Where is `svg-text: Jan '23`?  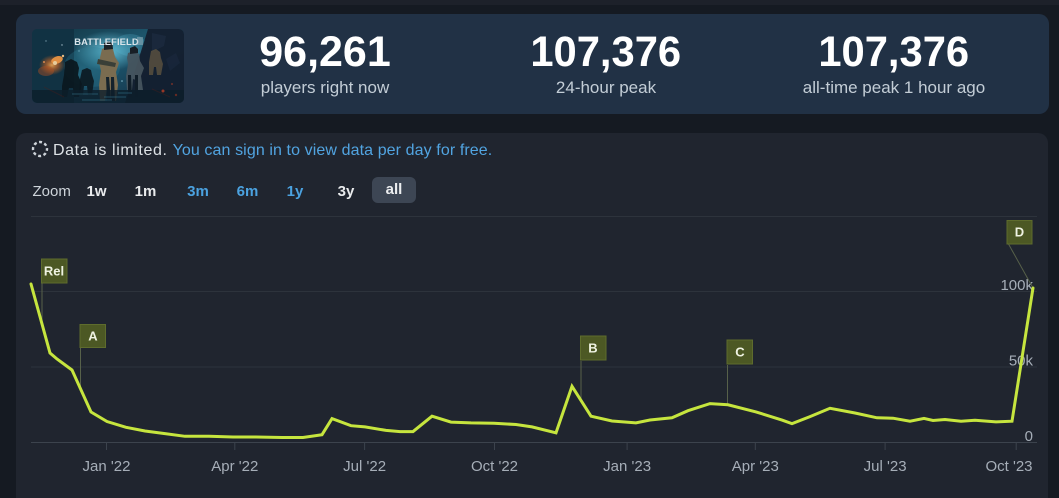 svg-text: Jan '23 is located at coordinates (627, 466).